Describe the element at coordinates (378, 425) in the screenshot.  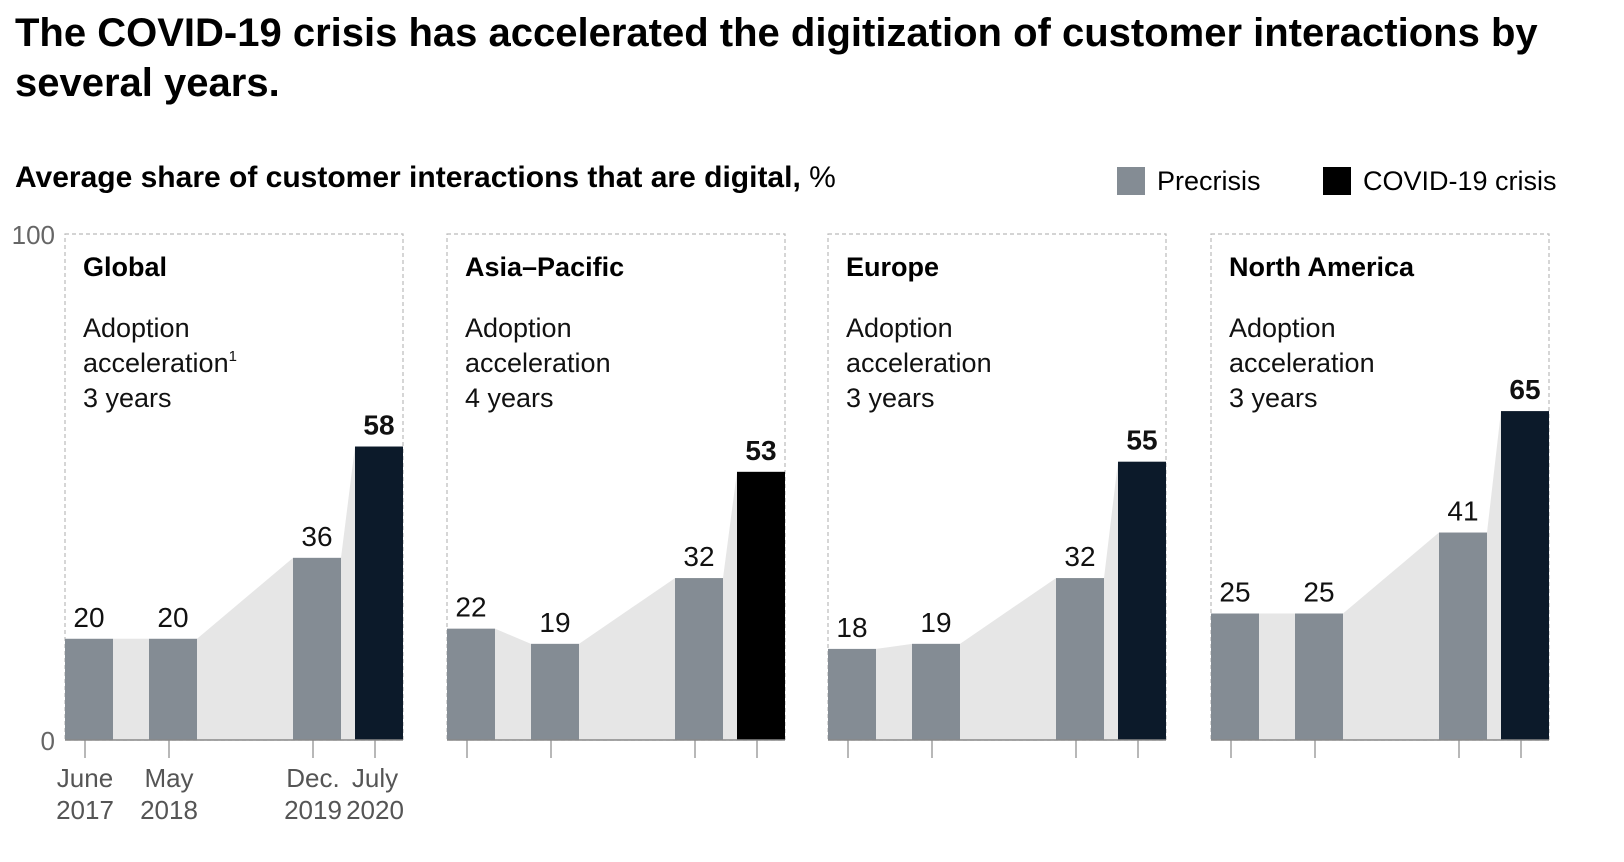
I see `value-label-global-4: 58` at that location.